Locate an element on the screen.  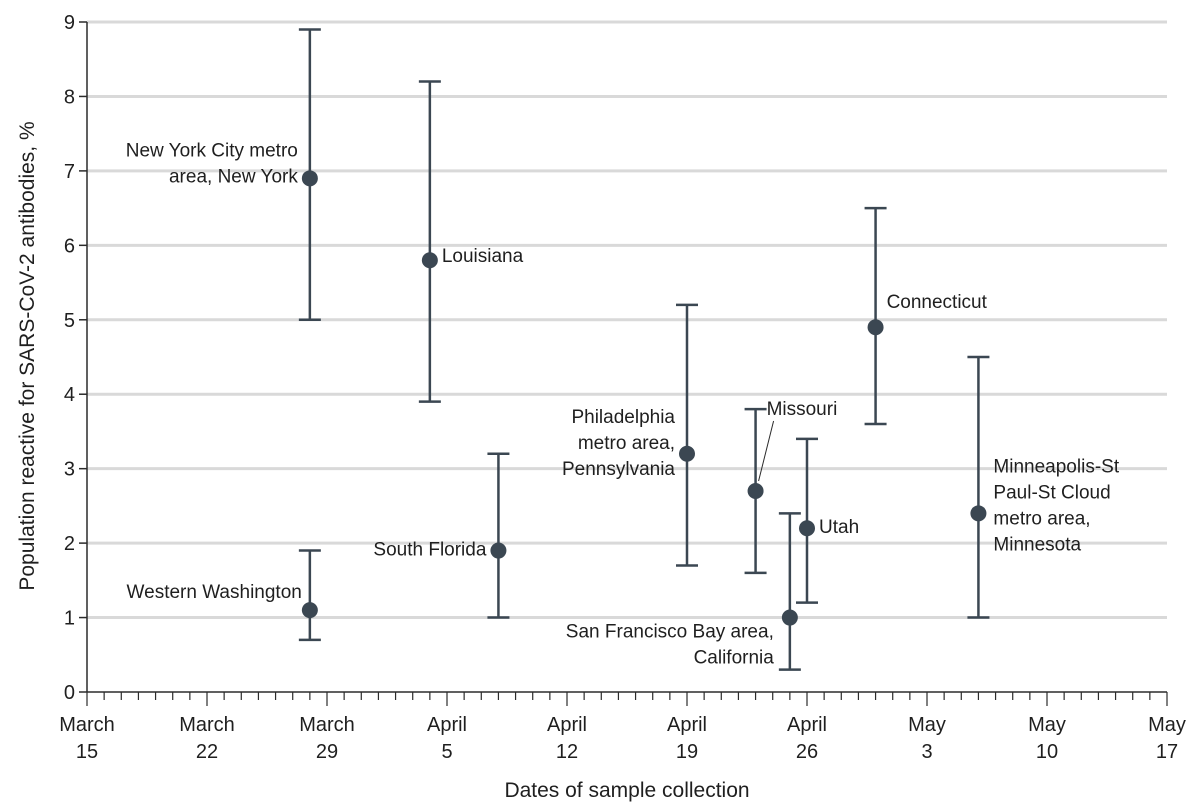
y-tick-label-1: 1 is located at coordinates (69, 619).